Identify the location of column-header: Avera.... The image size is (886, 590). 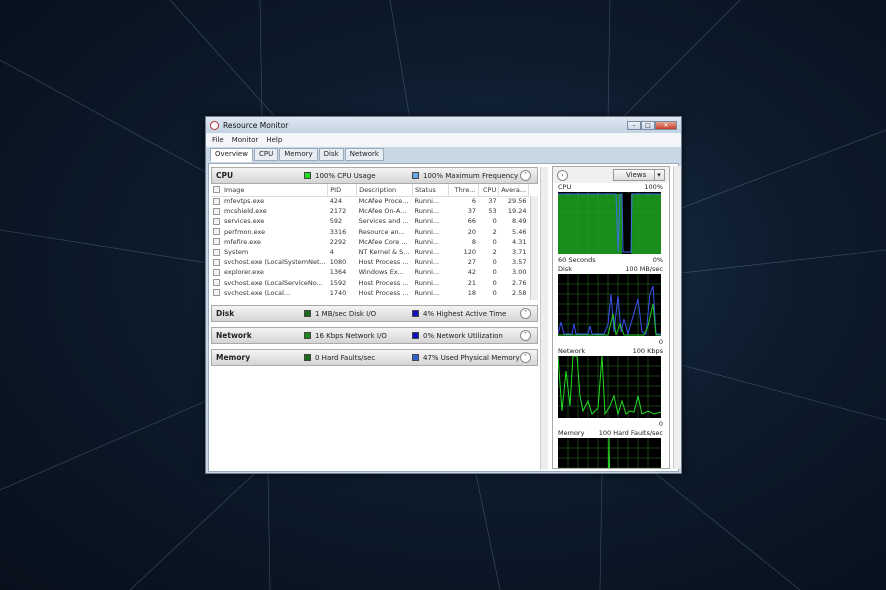
(513, 190).